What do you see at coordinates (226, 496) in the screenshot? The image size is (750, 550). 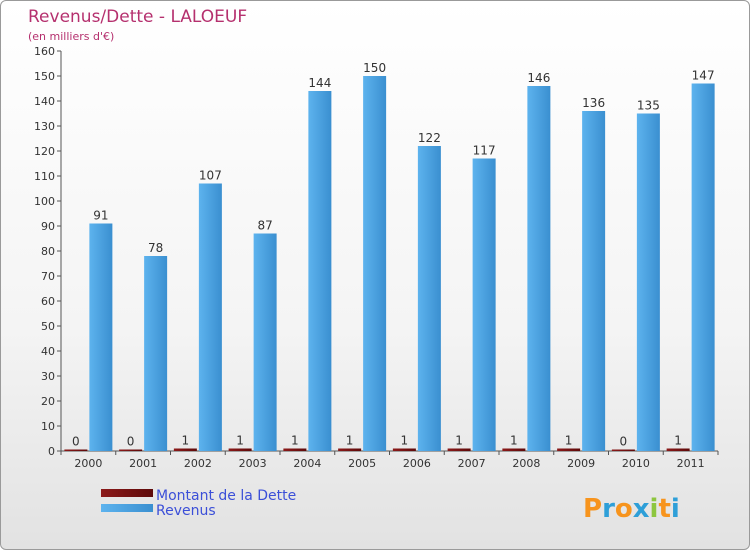 I see `legend-label-debt: Montant de la Dette` at bounding box center [226, 496].